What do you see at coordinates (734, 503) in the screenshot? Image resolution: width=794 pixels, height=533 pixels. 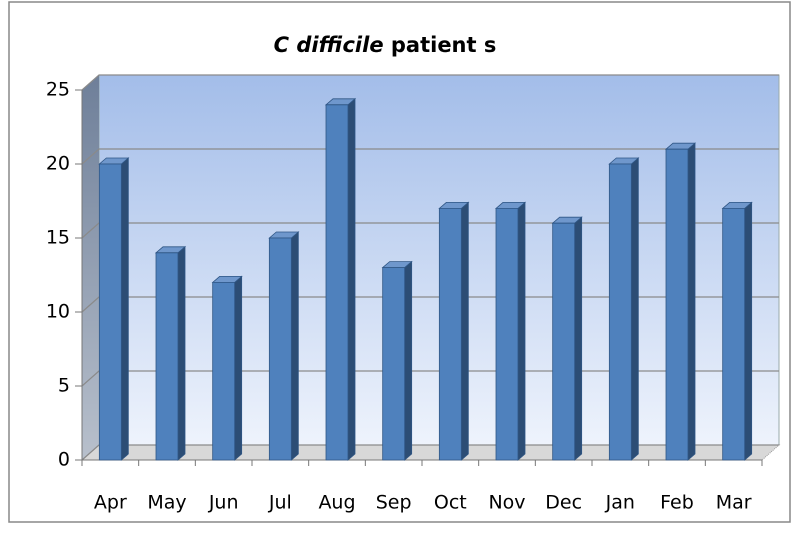 I see `x-tick-label: Mar` at bounding box center [734, 503].